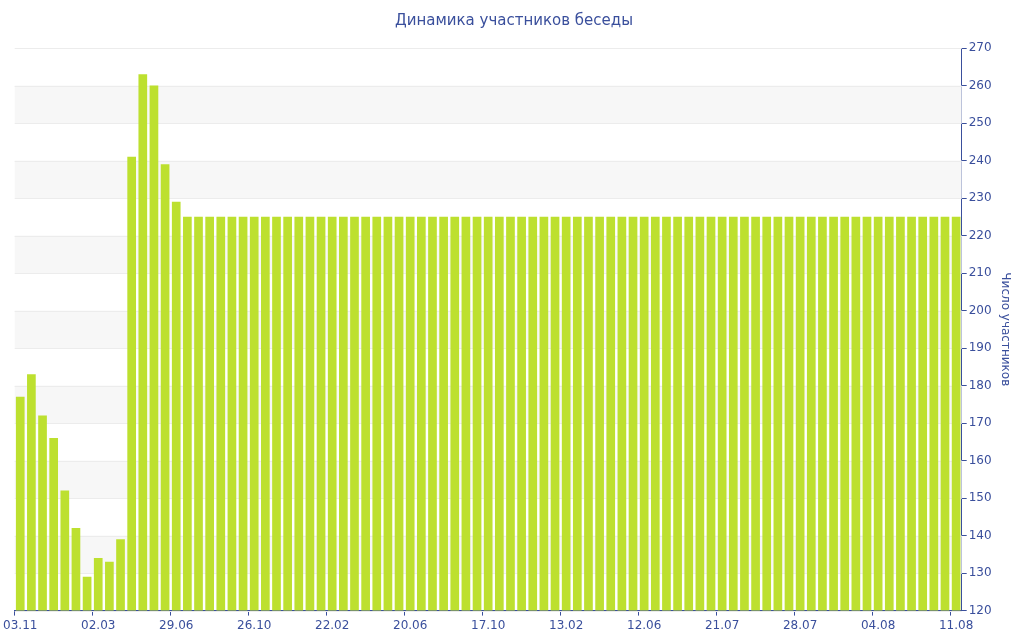 The width and height of the screenshot is (1024, 640). I want to click on y2-tick-label: 130, so click(980, 572).